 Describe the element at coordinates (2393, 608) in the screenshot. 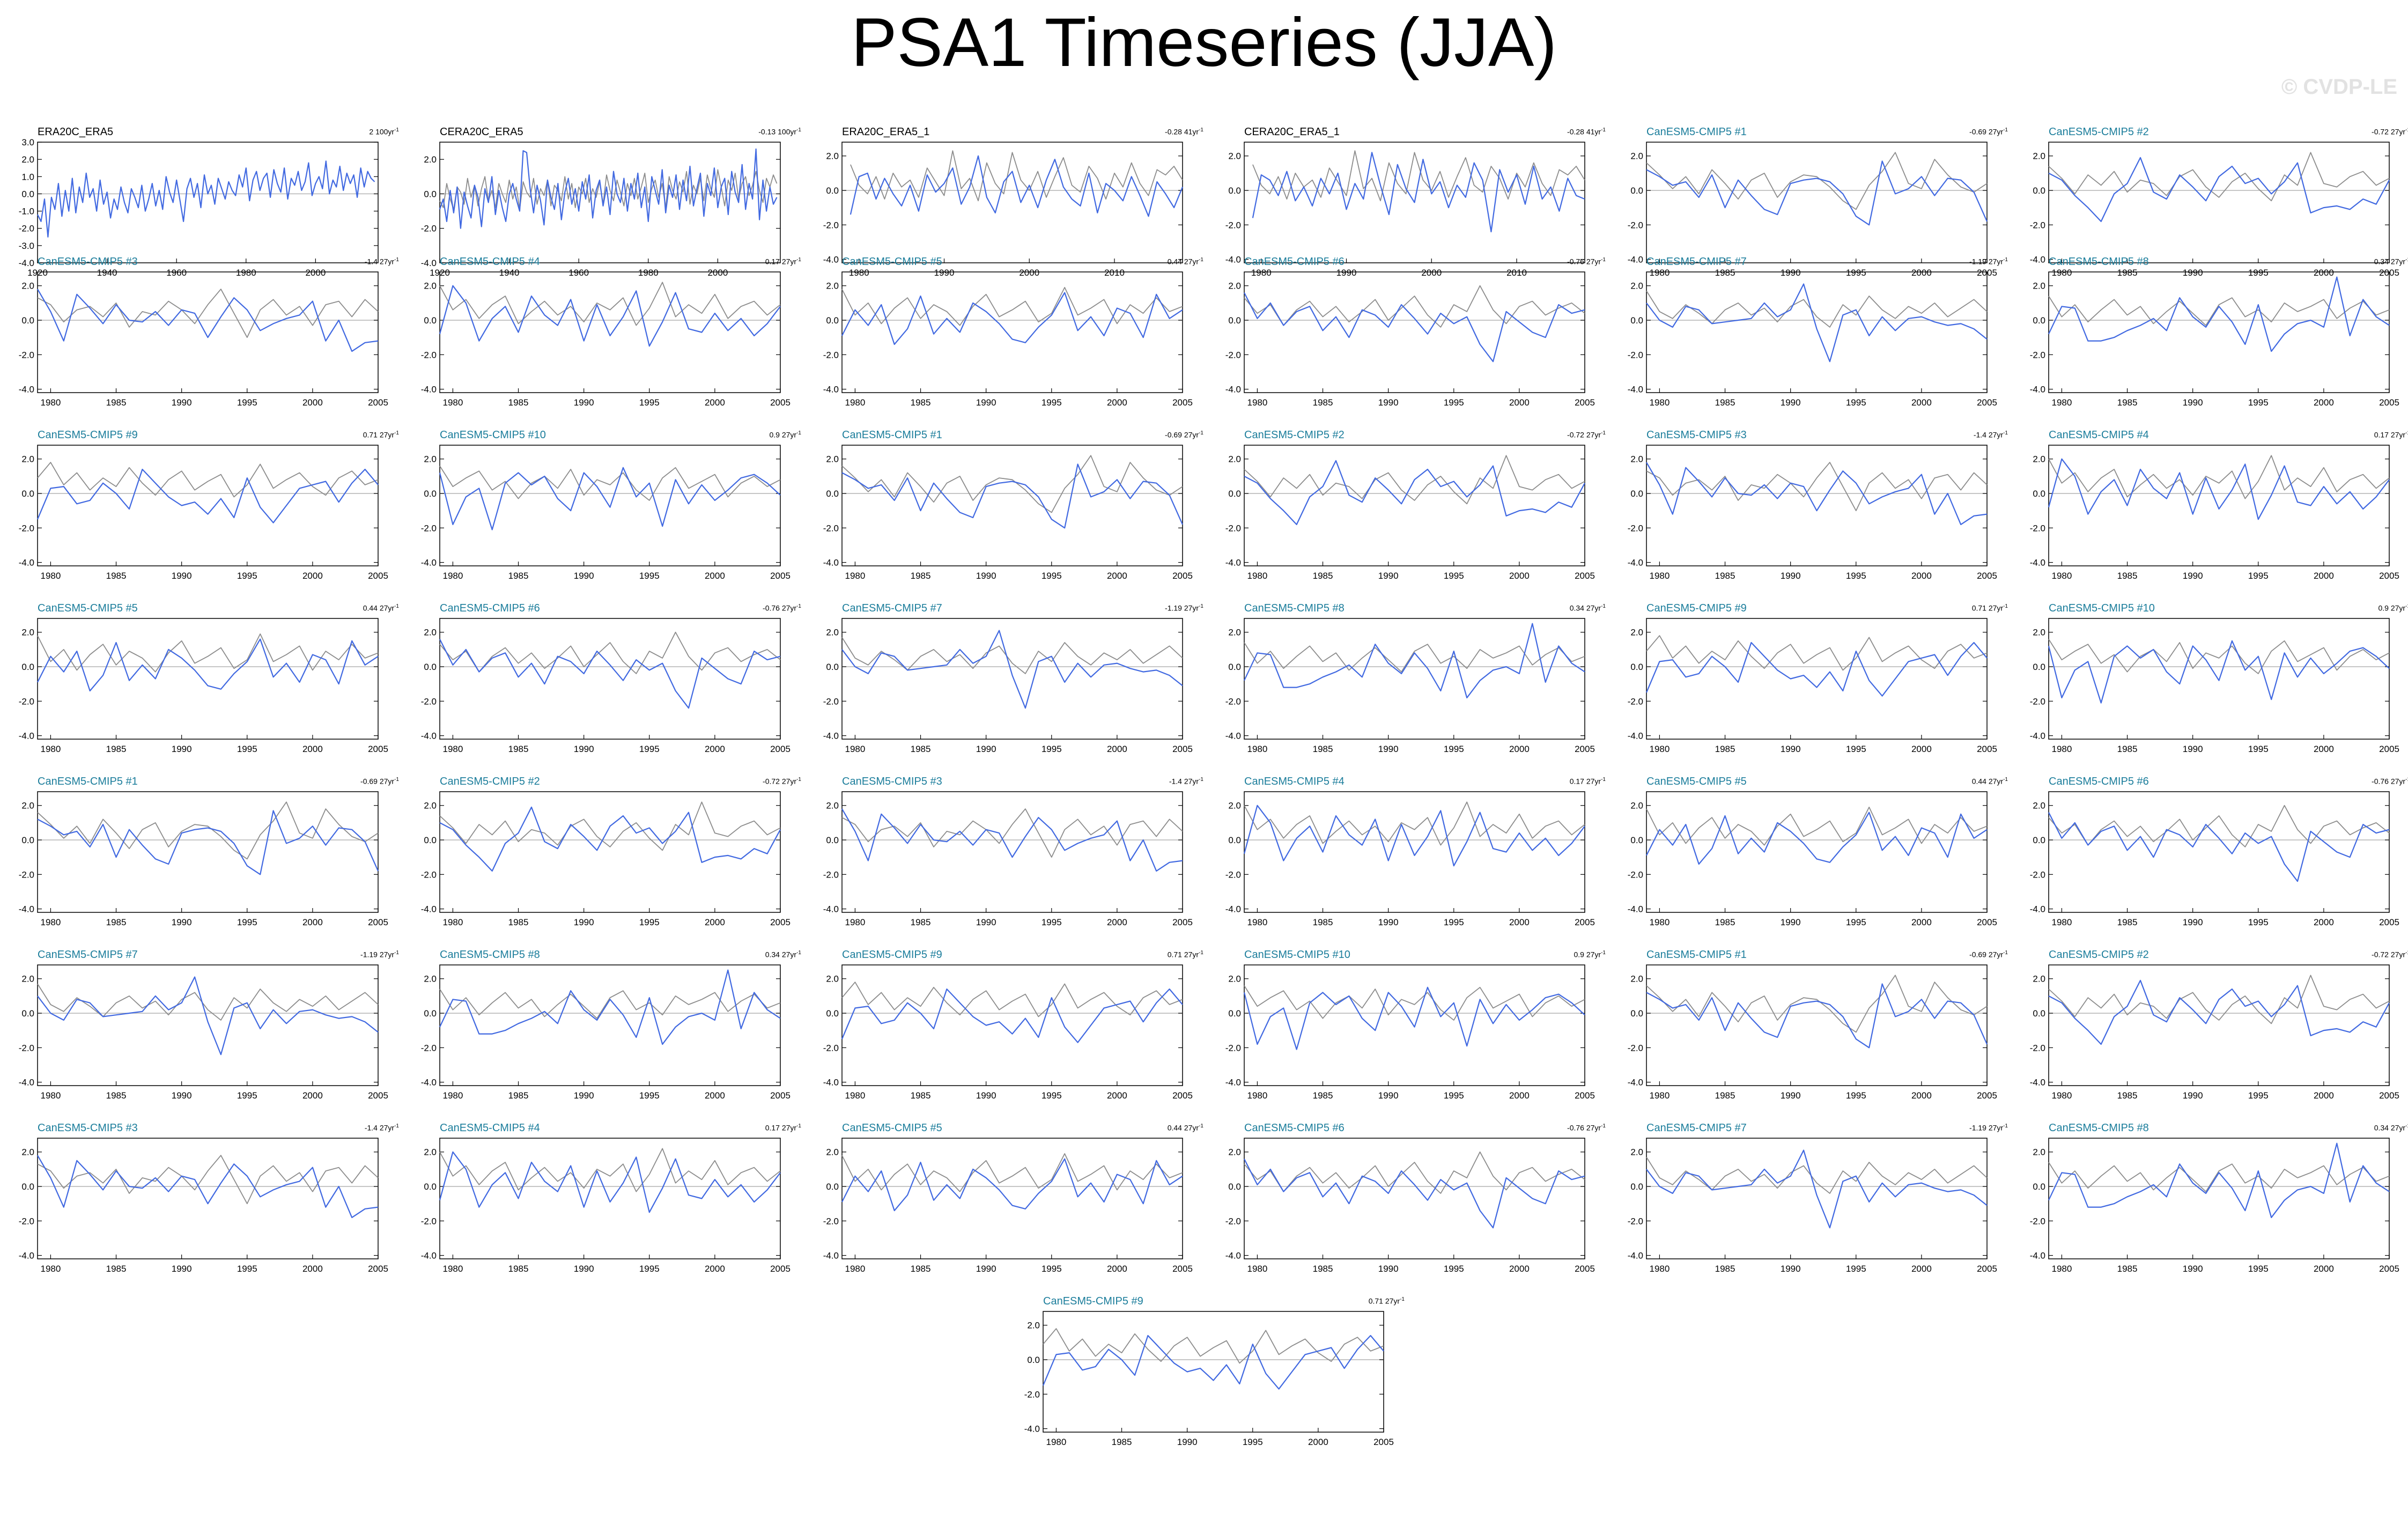

I see `panel-trend: 0.9 27yr-1` at that location.